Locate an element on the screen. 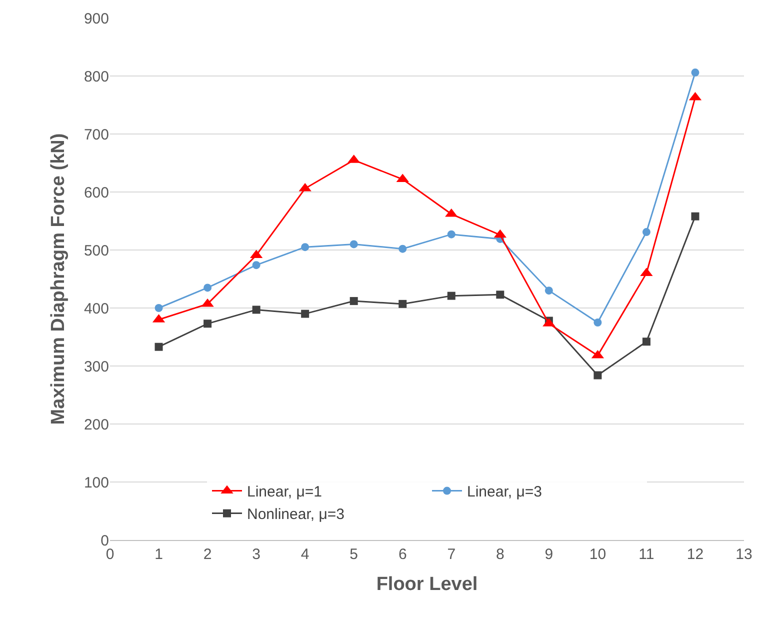  y-tick-label: 800 is located at coordinates (96, 77).